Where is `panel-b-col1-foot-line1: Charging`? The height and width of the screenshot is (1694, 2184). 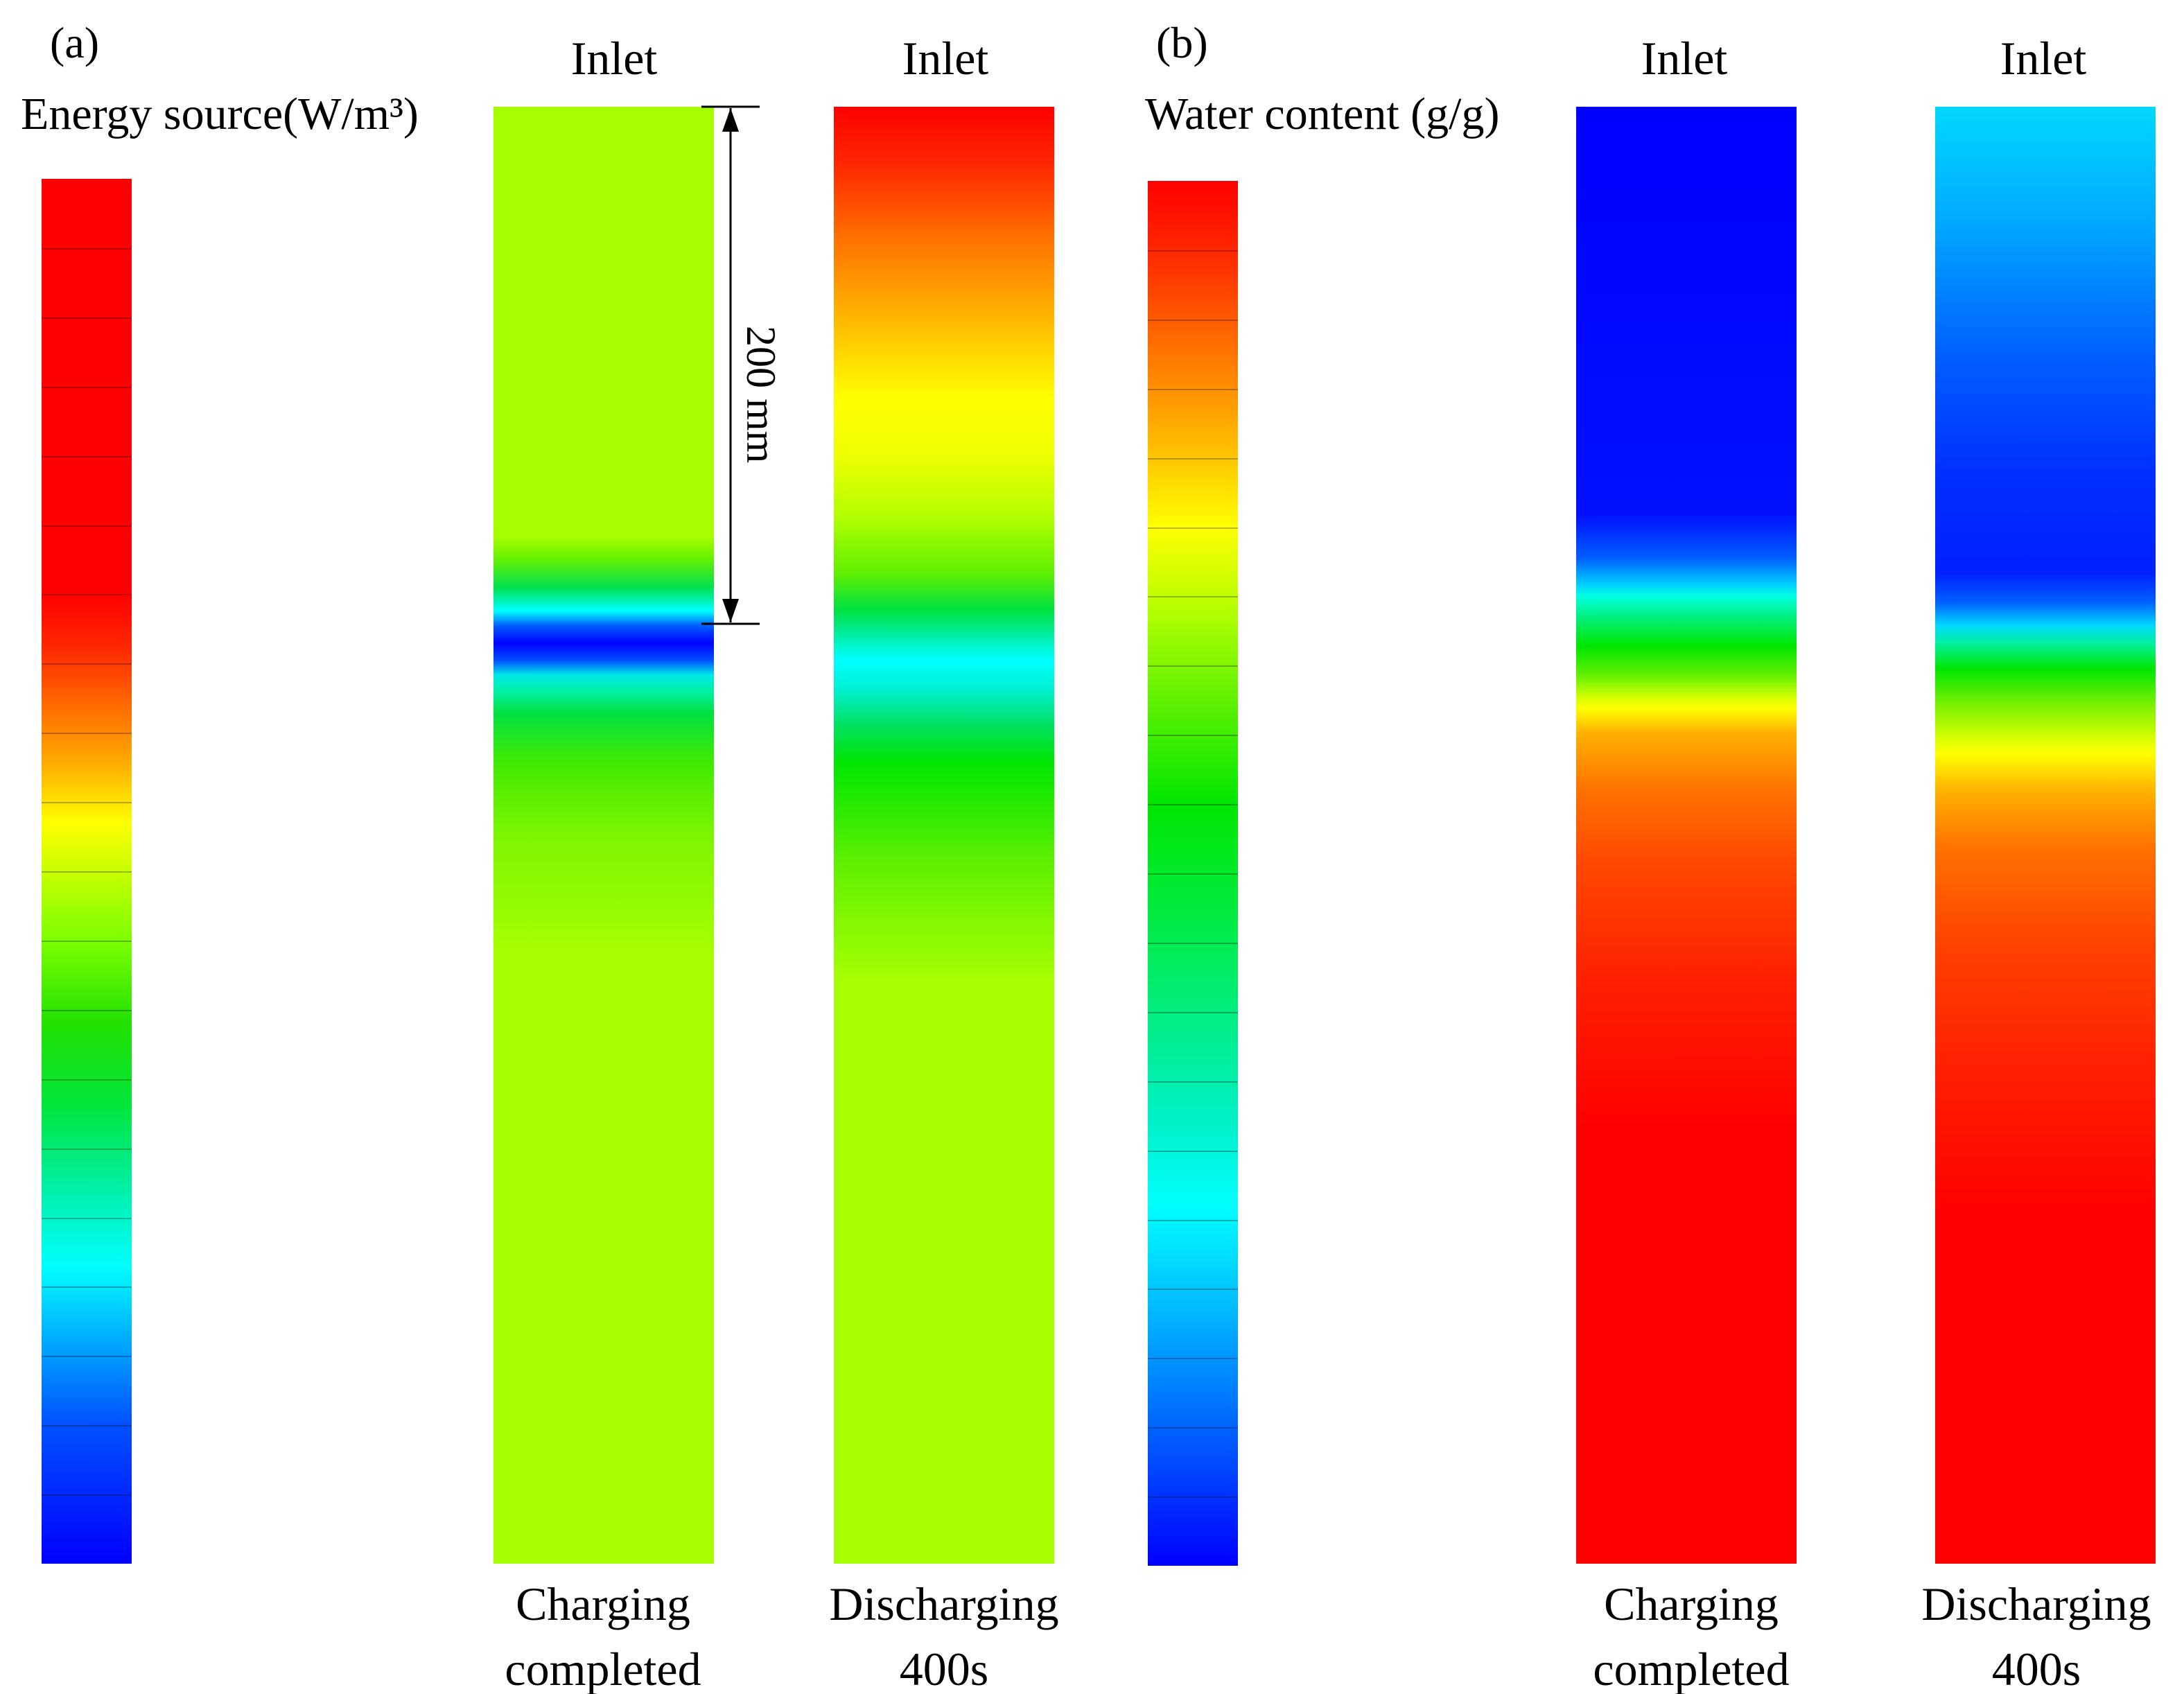
panel-b-col1-foot-line1: Charging is located at coordinates (1691, 1604).